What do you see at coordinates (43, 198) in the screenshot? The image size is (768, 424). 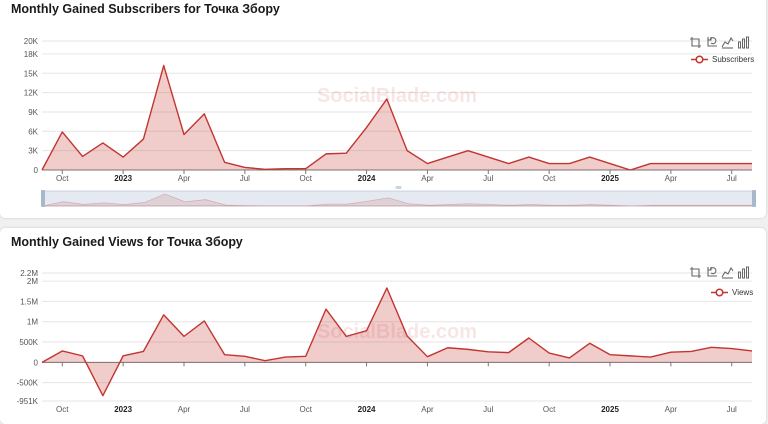 I see `subscribers-zoom-handle-left` at bounding box center [43, 198].